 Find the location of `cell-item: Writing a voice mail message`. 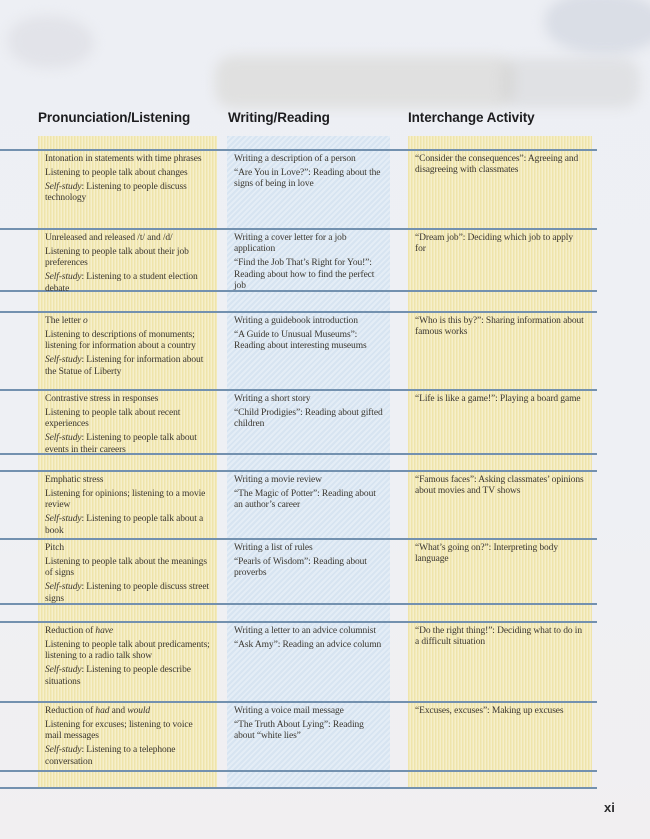

cell-item: Writing a voice mail message is located at coordinates (289, 711).